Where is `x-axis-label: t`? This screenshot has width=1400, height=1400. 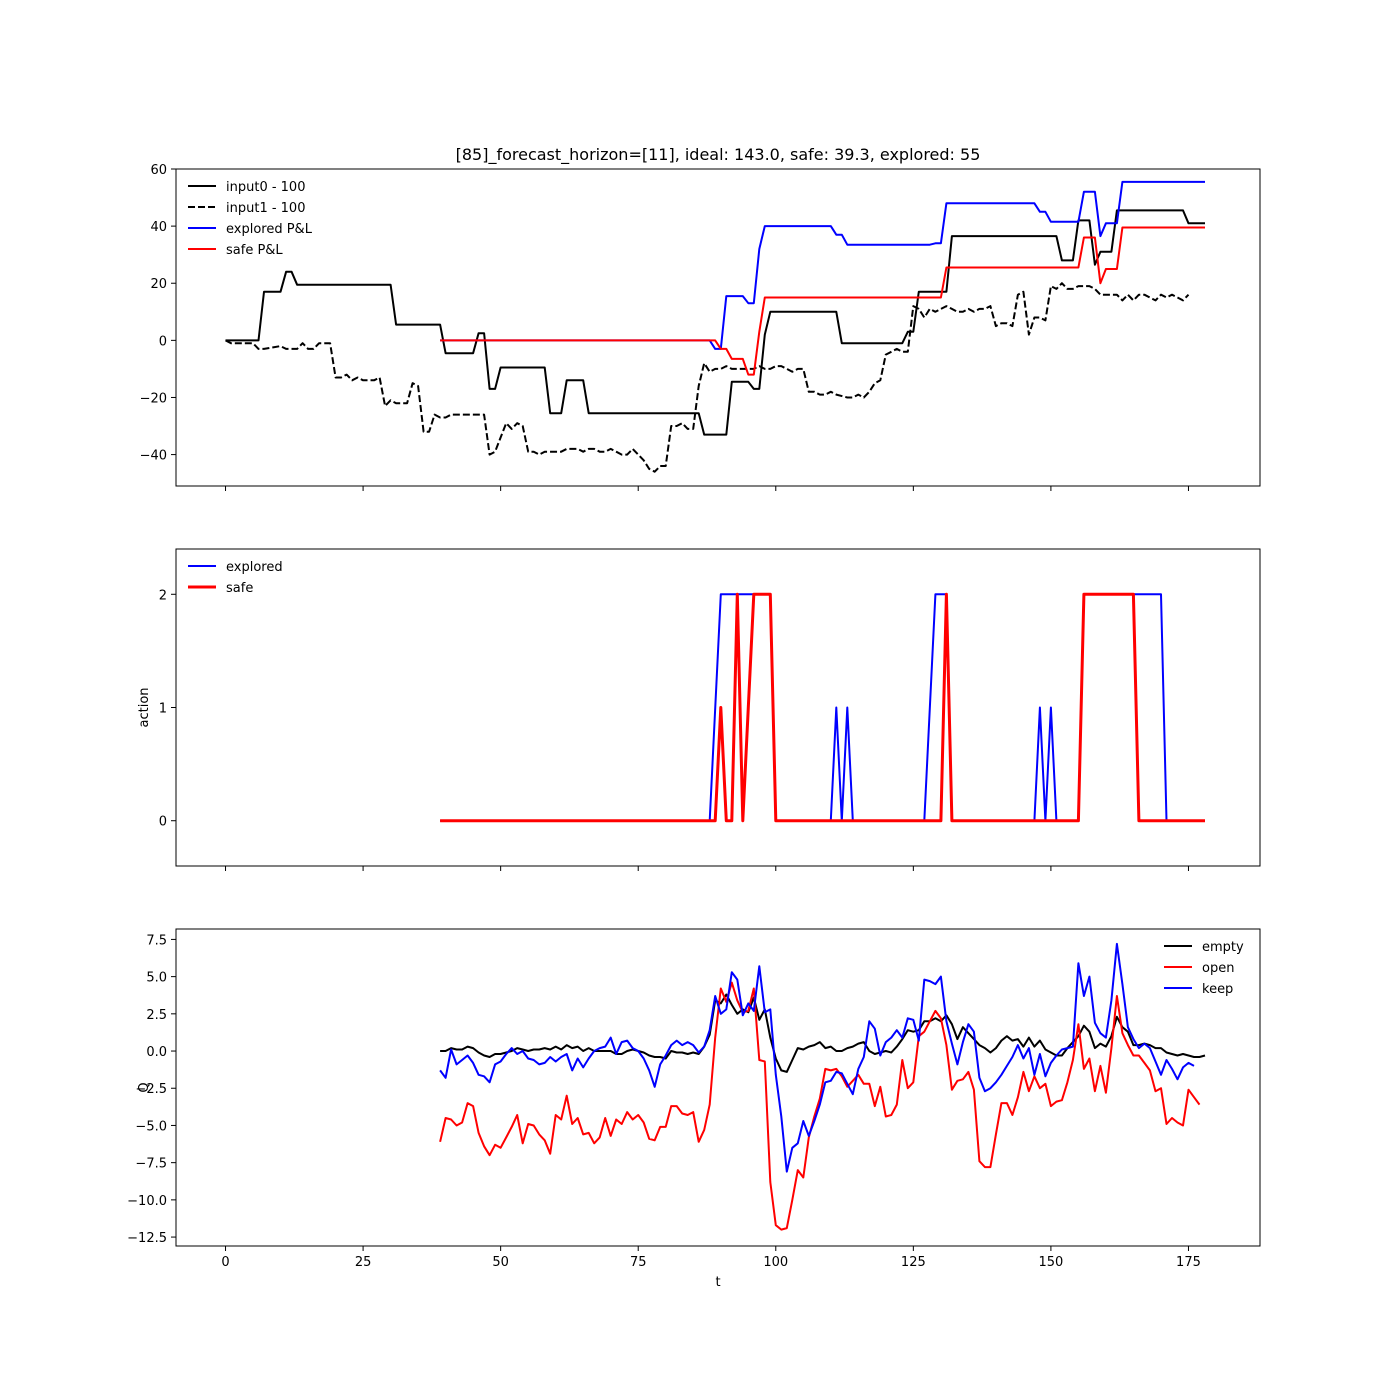
x-axis-label: t is located at coordinates (717, 1282).